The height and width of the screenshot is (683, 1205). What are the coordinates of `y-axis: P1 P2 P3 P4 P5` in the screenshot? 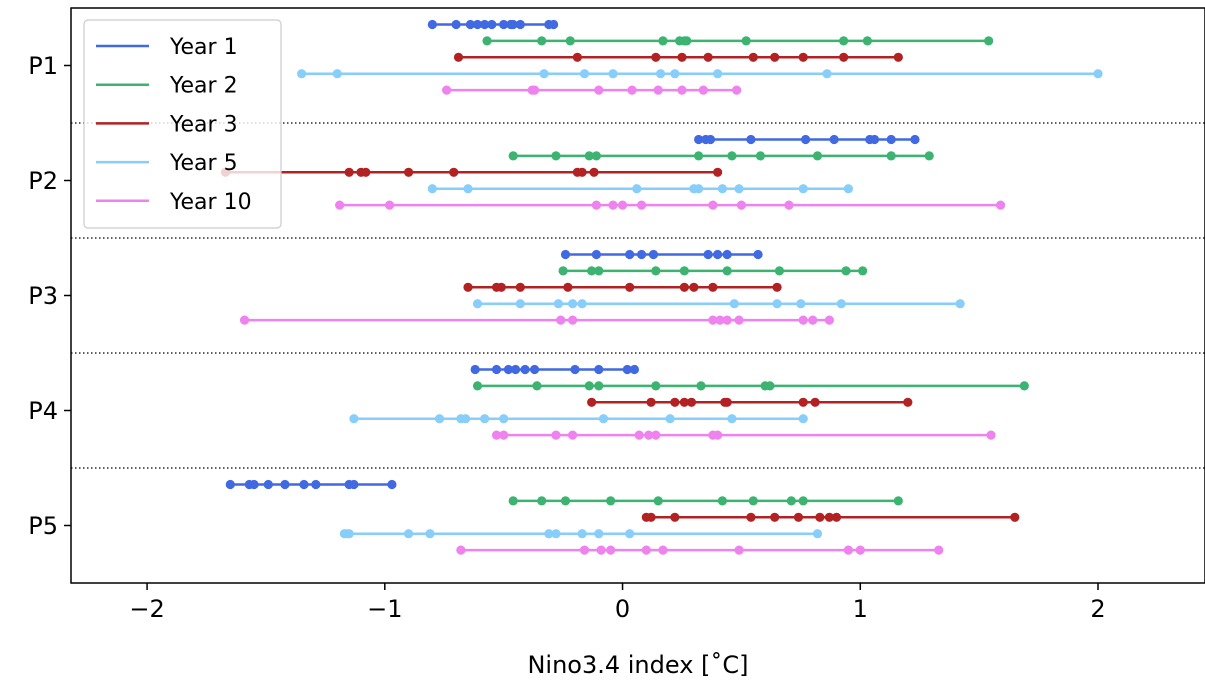 It's located at (49, 296).